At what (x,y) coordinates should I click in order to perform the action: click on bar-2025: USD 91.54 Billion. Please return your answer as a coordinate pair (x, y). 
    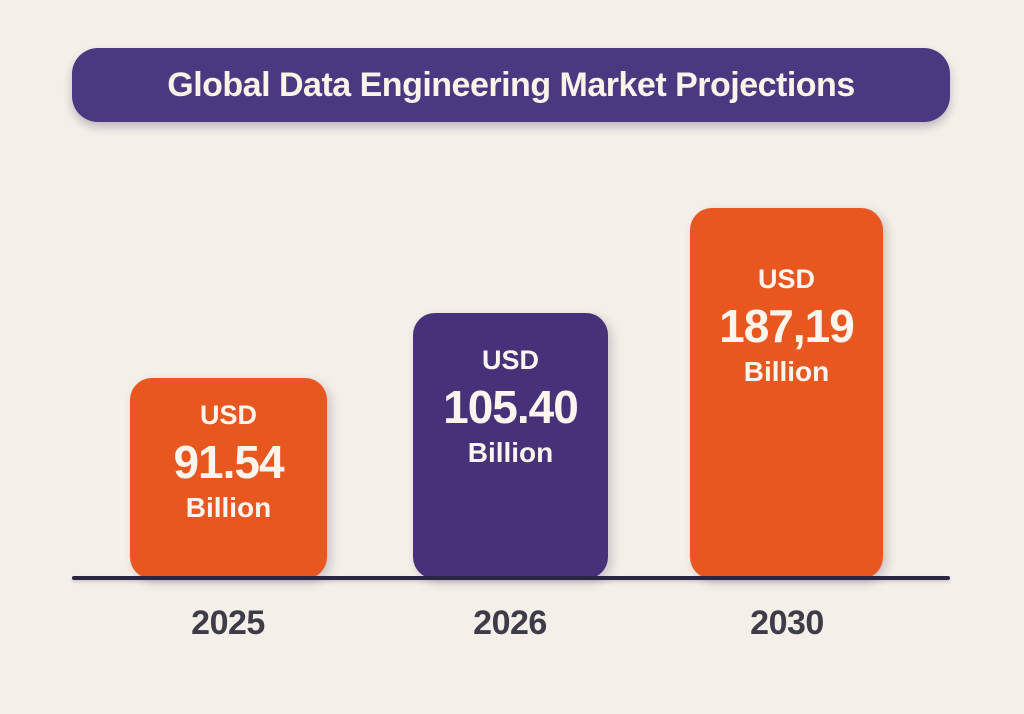
    Looking at the image, I should click on (228, 478).